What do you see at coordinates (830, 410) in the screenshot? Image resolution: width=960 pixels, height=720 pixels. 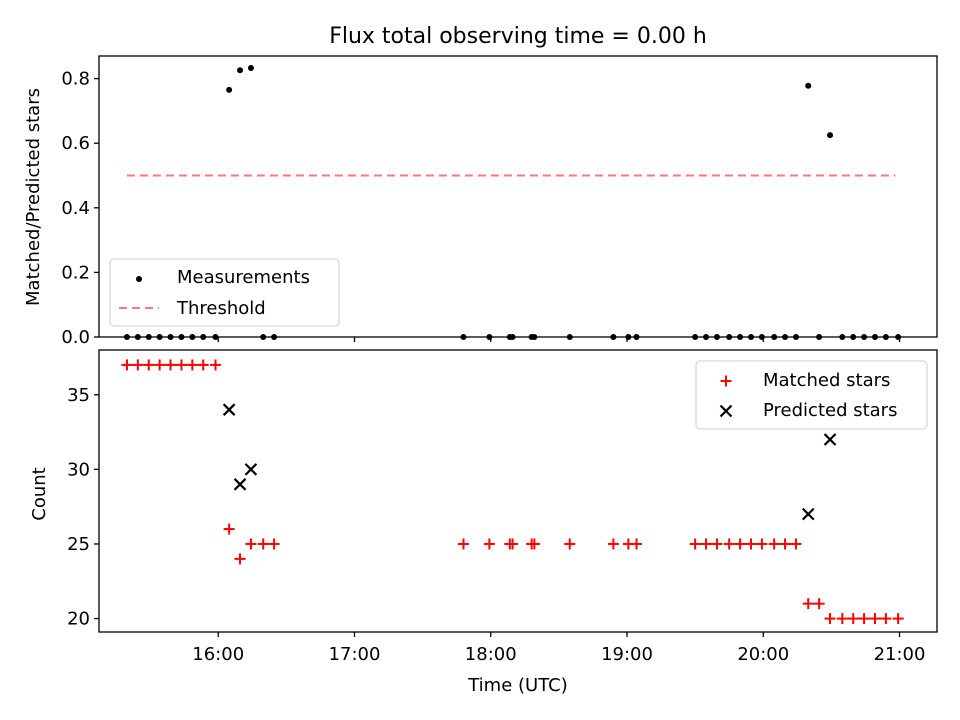 I see `legend-predicted-label: Predicted stars` at bounding box center [830, 410].